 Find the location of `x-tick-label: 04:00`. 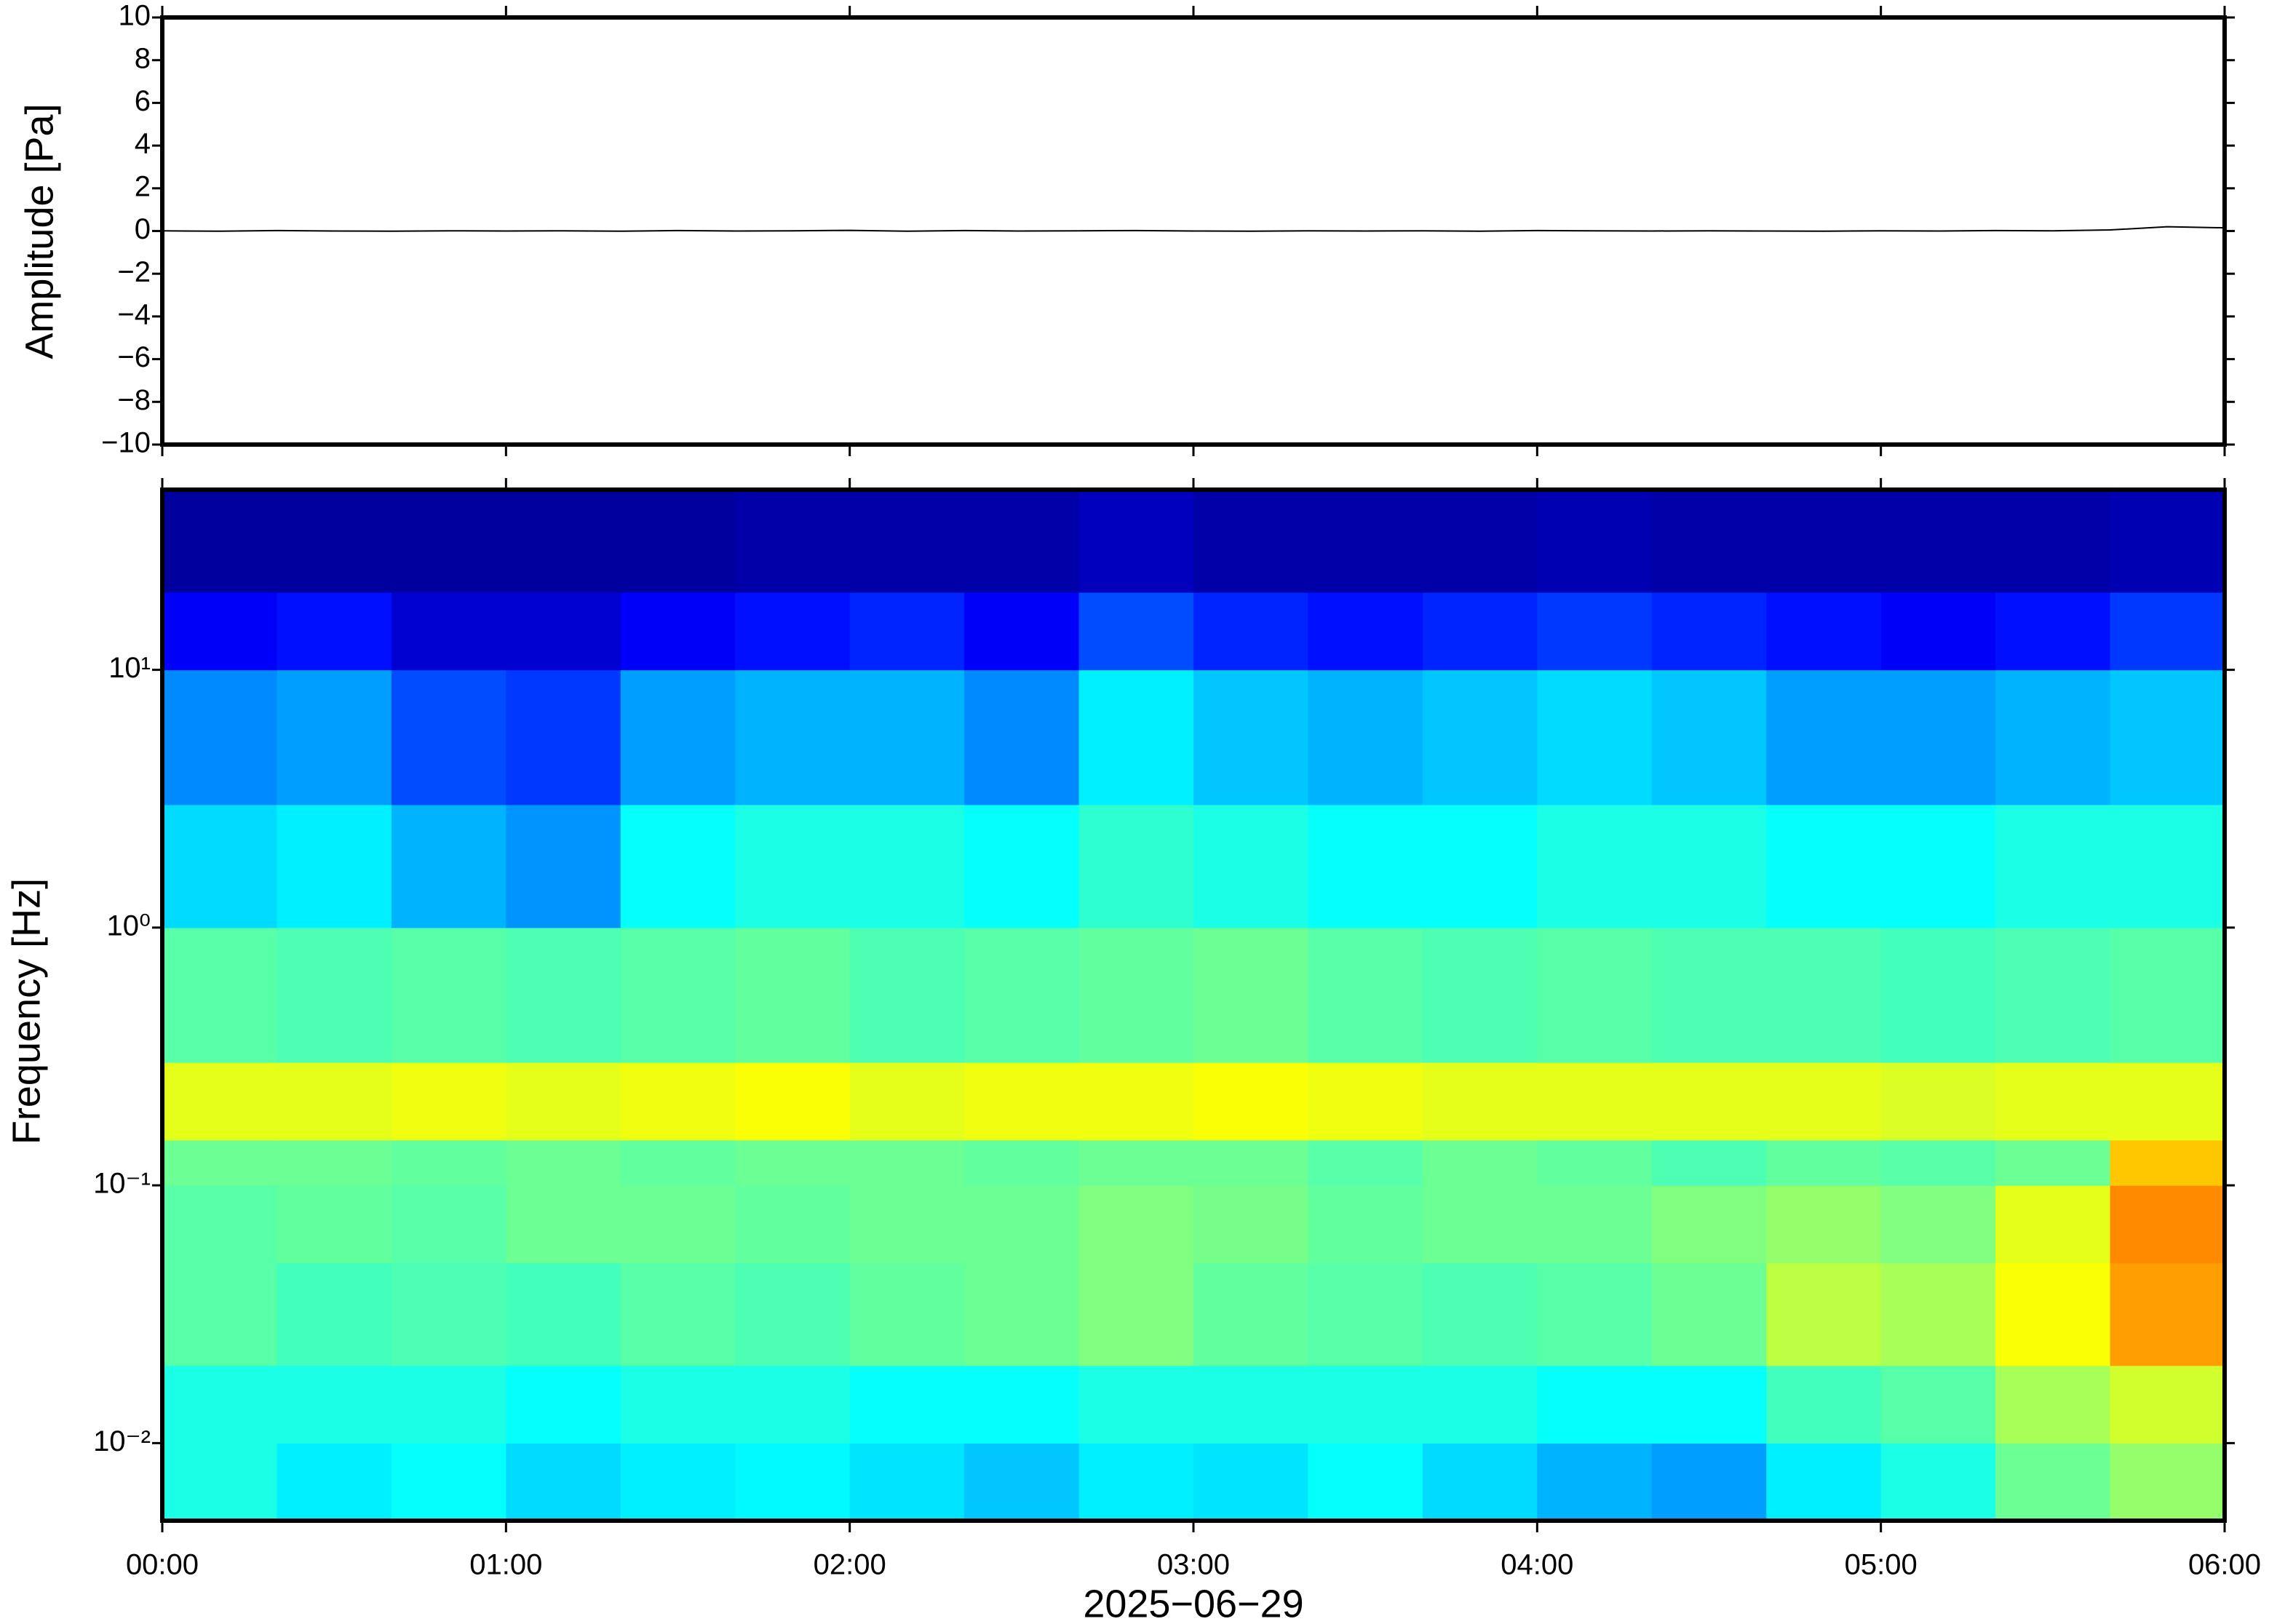

x-tick-label: 04:00 is located at coordinates (1537, 1565).